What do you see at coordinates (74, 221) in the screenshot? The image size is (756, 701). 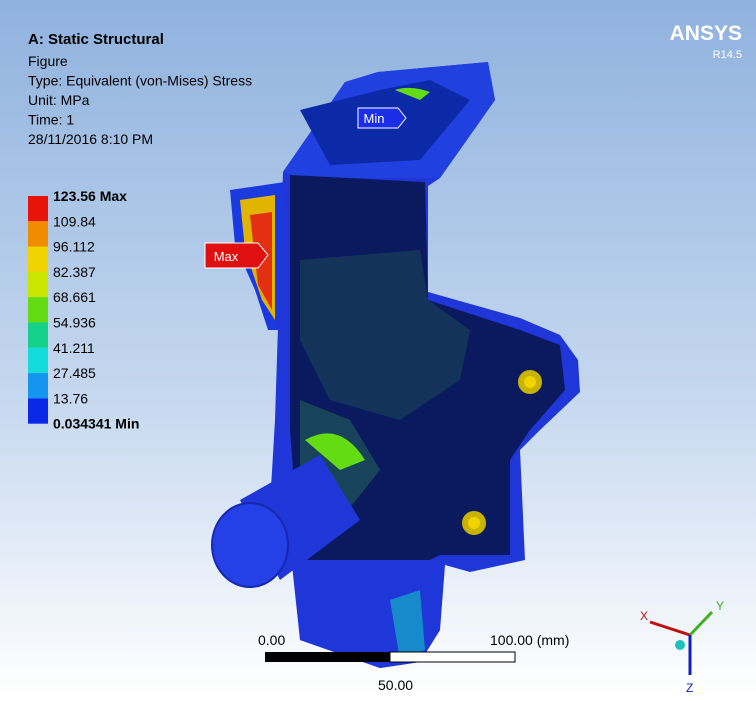 I see `legend-label: 109.84` at bounding box center [74, 221].